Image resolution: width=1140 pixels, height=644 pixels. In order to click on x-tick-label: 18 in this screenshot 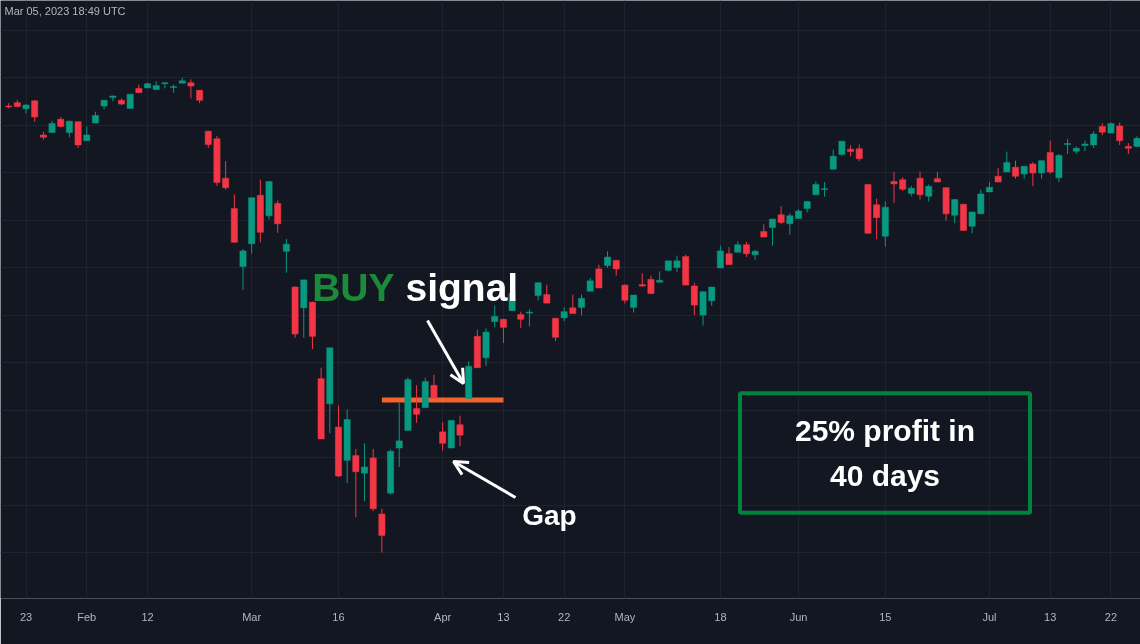, I will do `click(720, 616)`.